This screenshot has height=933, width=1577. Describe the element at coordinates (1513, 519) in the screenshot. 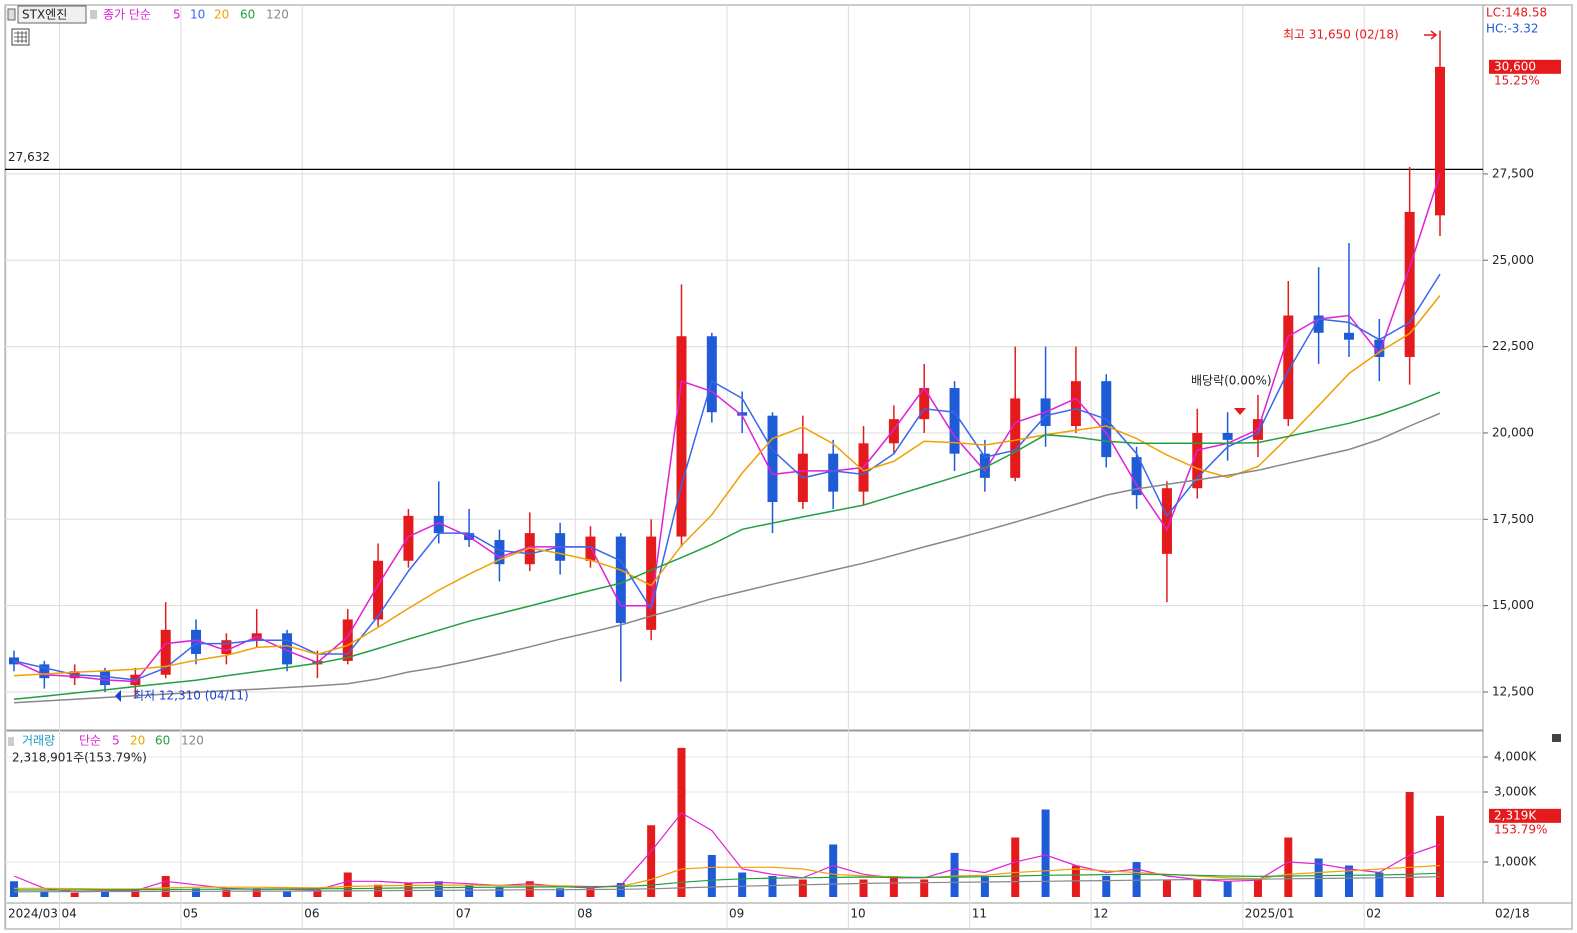

I see `y-tick-label: 17,500` at that location.